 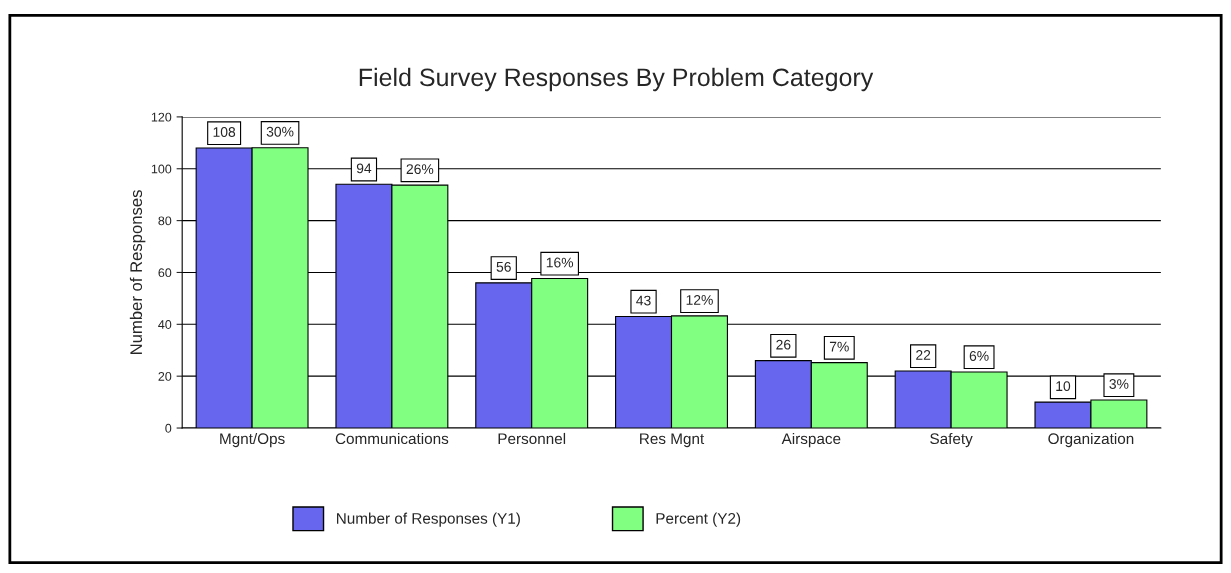 What do you see at coordinates (698, 519) in the screenshot?
I see `legend-label: Percent (Y2)` at bounding box center [698, 519].